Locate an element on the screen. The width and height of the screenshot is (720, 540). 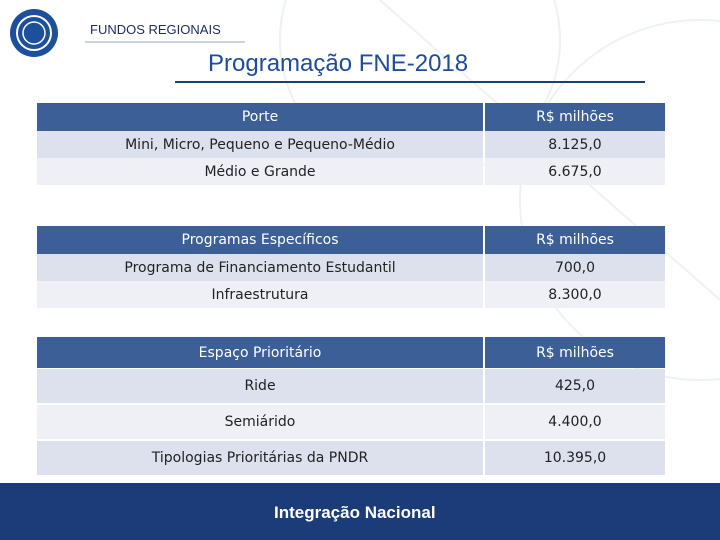
table-header-cell: Espaço Prioritário is located at coordinates (260, 352).